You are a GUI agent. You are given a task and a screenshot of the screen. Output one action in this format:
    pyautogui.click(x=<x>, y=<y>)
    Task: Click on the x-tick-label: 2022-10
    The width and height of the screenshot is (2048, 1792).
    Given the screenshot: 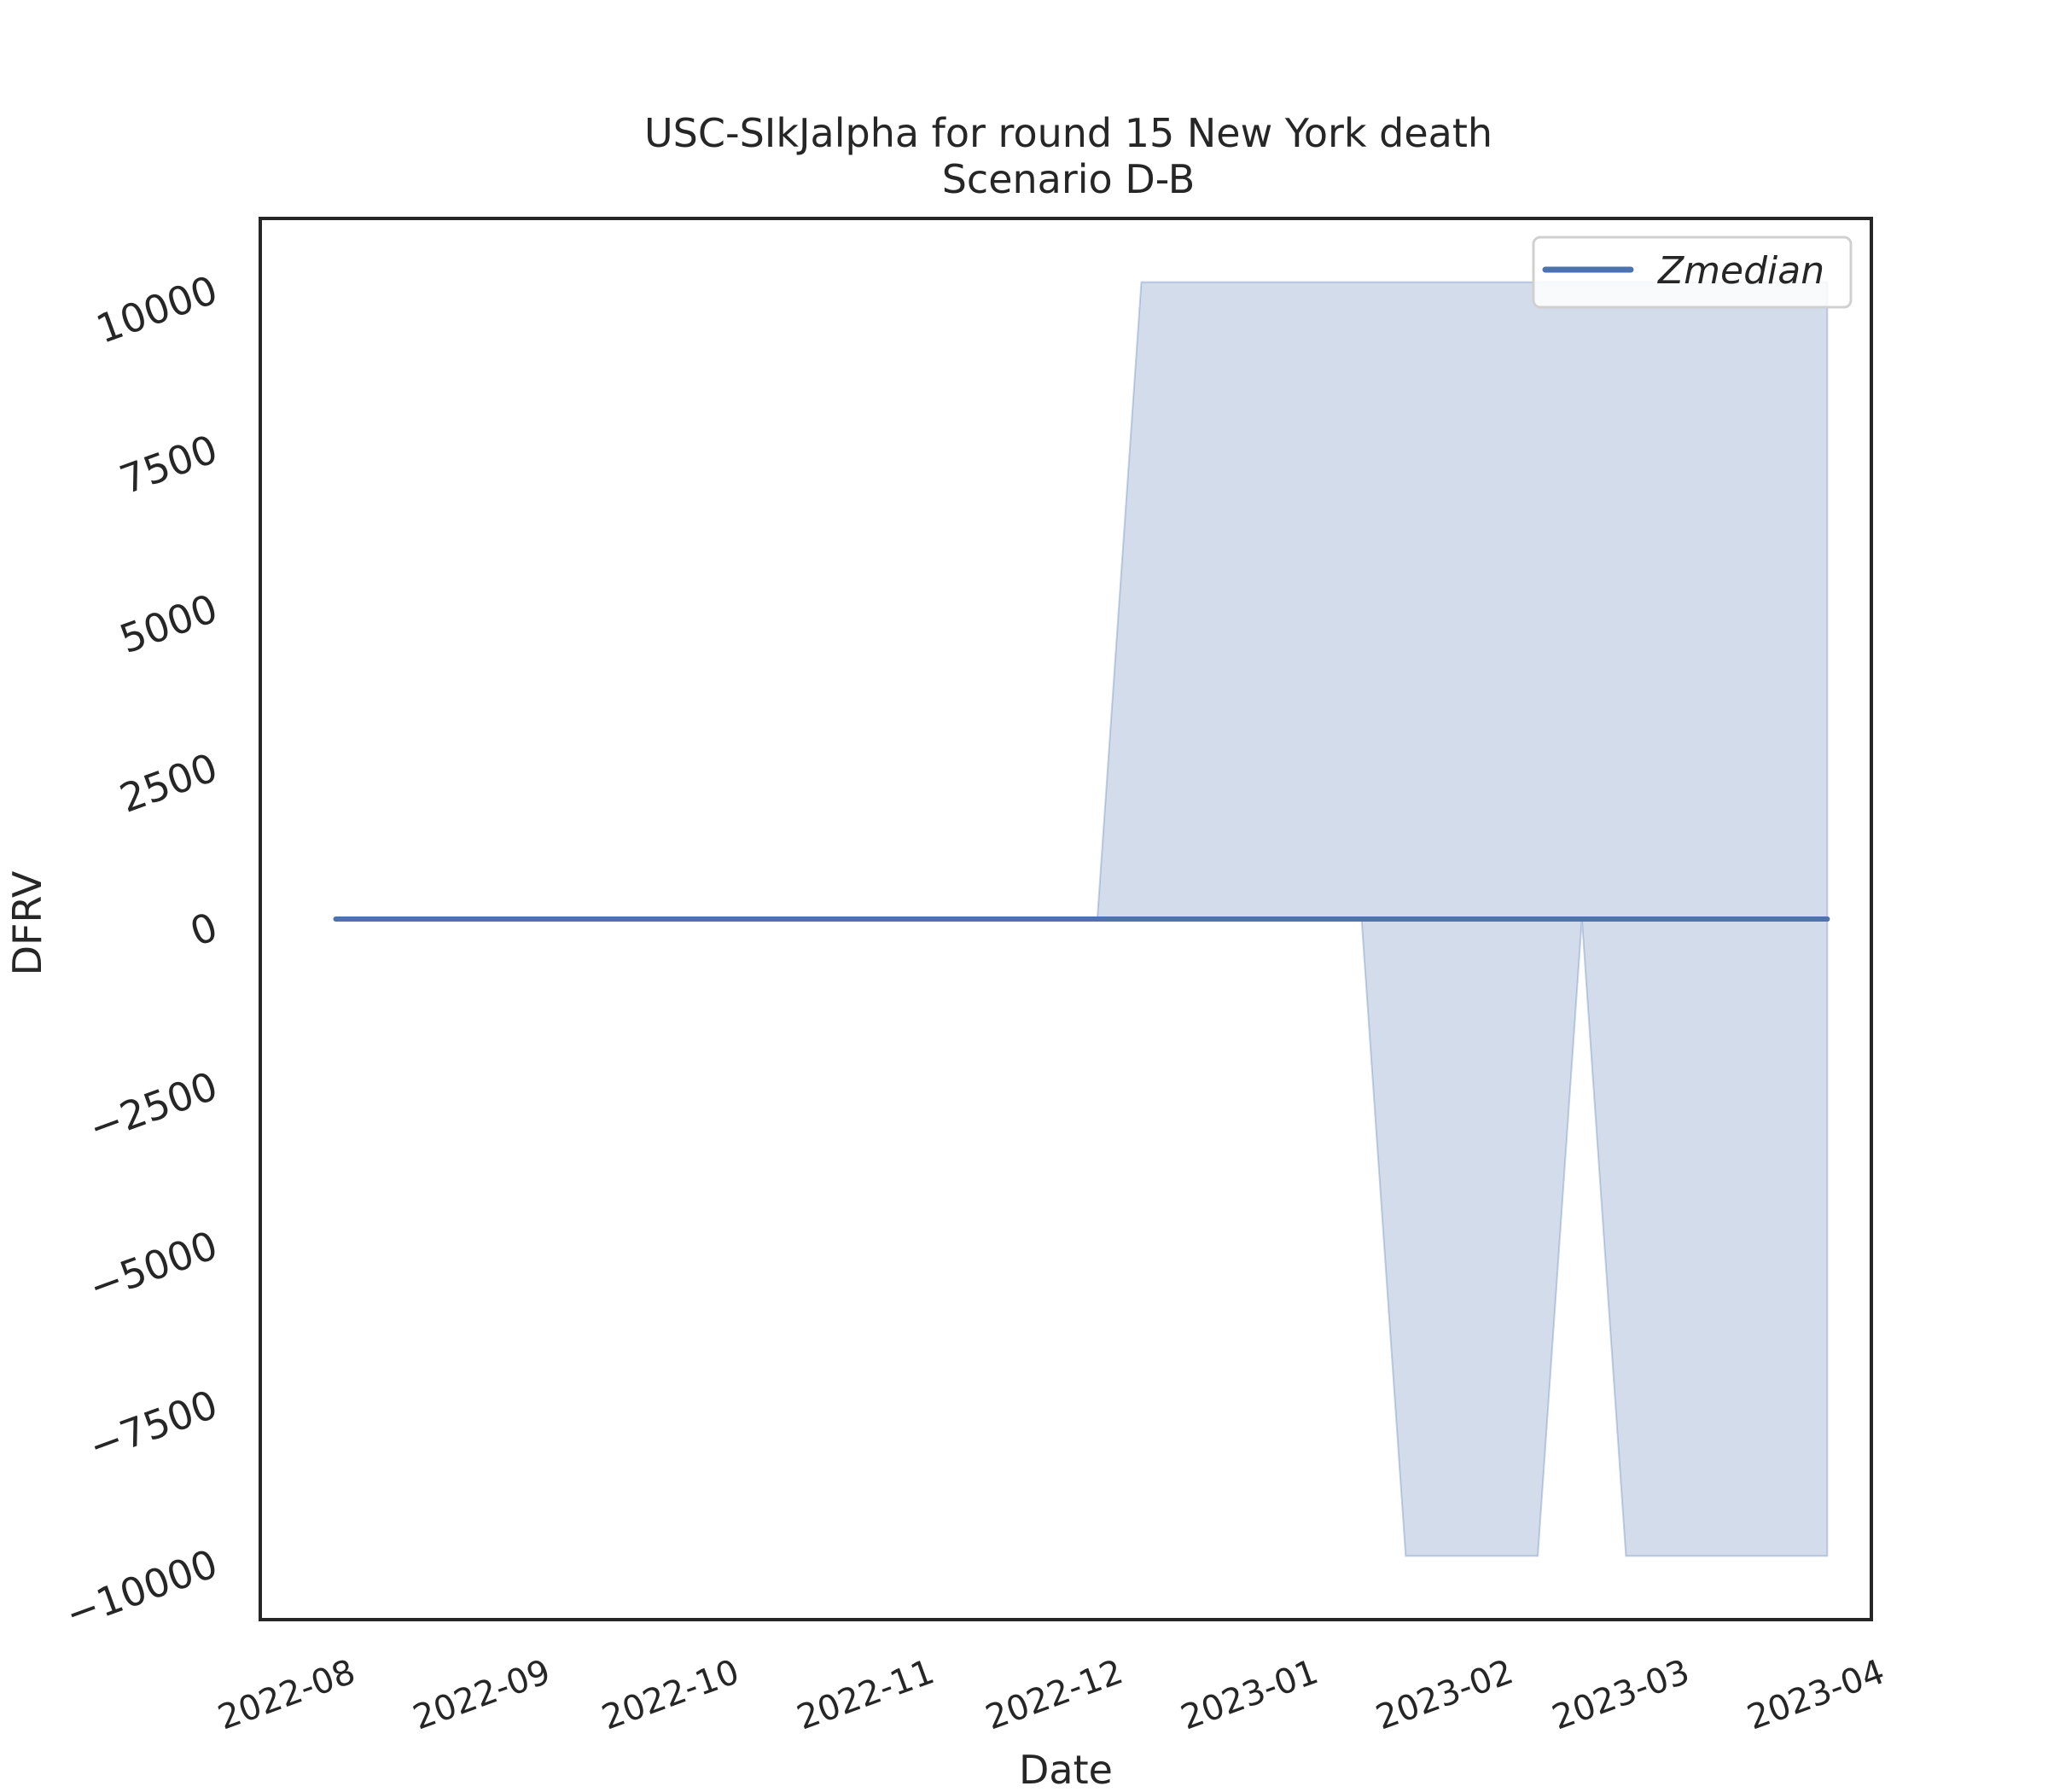 What is the action you would take?
    pyautogui.click(x=670, y=1694)
    